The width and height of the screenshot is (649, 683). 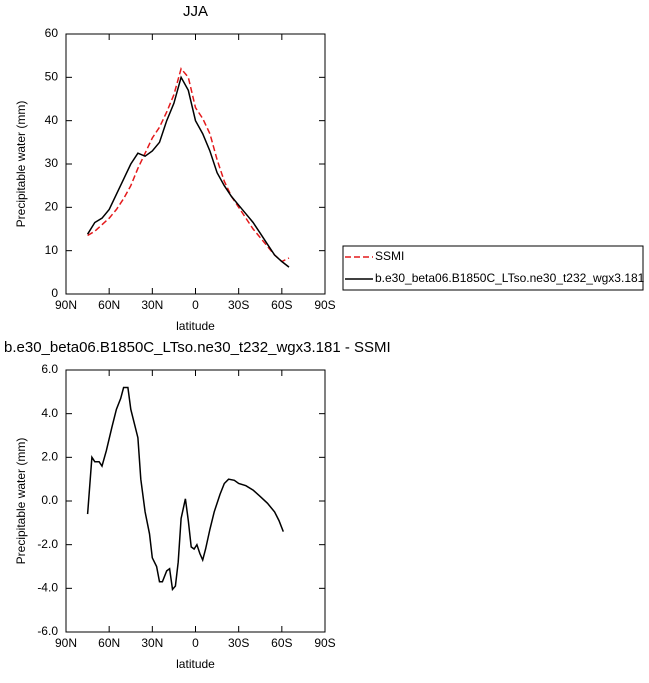 I want to click on y-tick-label: 2.0, so click(x=49, y=457).